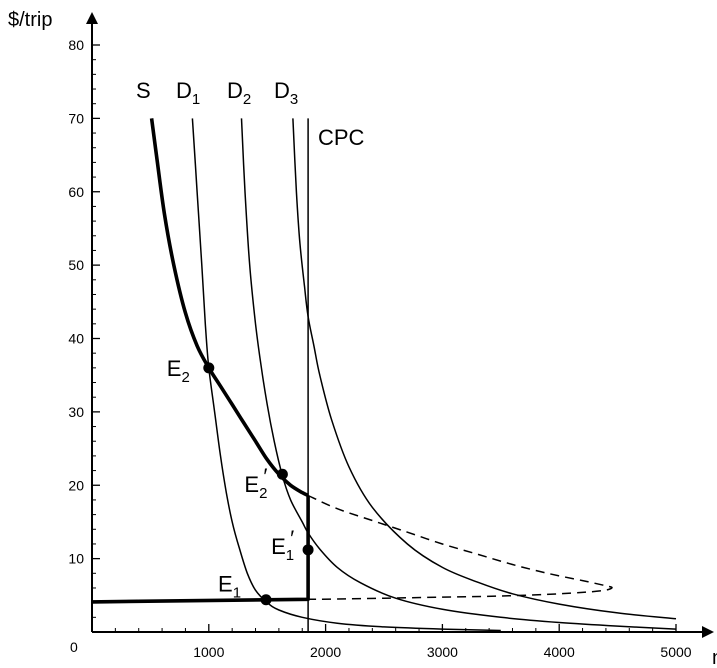 The height and width of the screenshot is (668, 717). I want to click on curve-labels: S D1 D2 D3 CPC, so click(250, 114).